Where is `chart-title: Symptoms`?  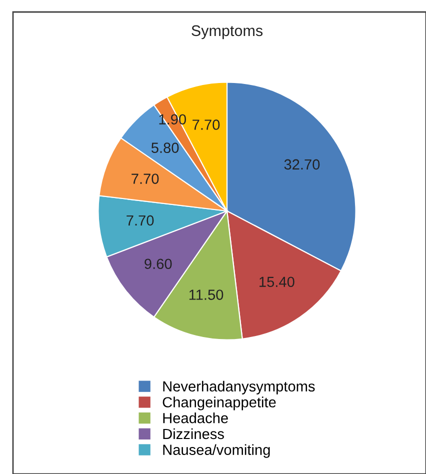
chart-title: Symptoms is located at coordinates (227, 32).